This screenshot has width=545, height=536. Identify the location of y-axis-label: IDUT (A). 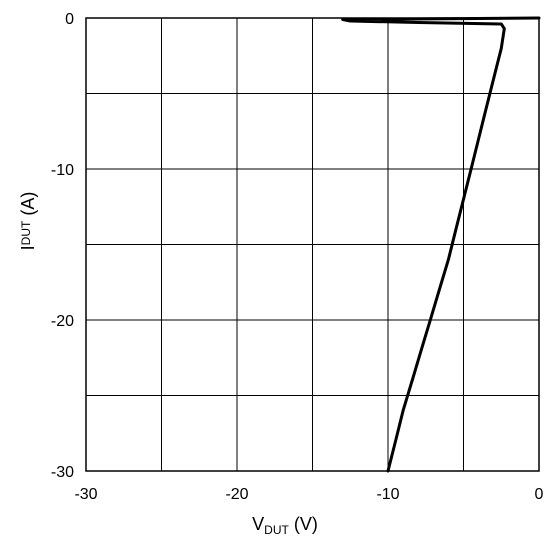
(28, 221).